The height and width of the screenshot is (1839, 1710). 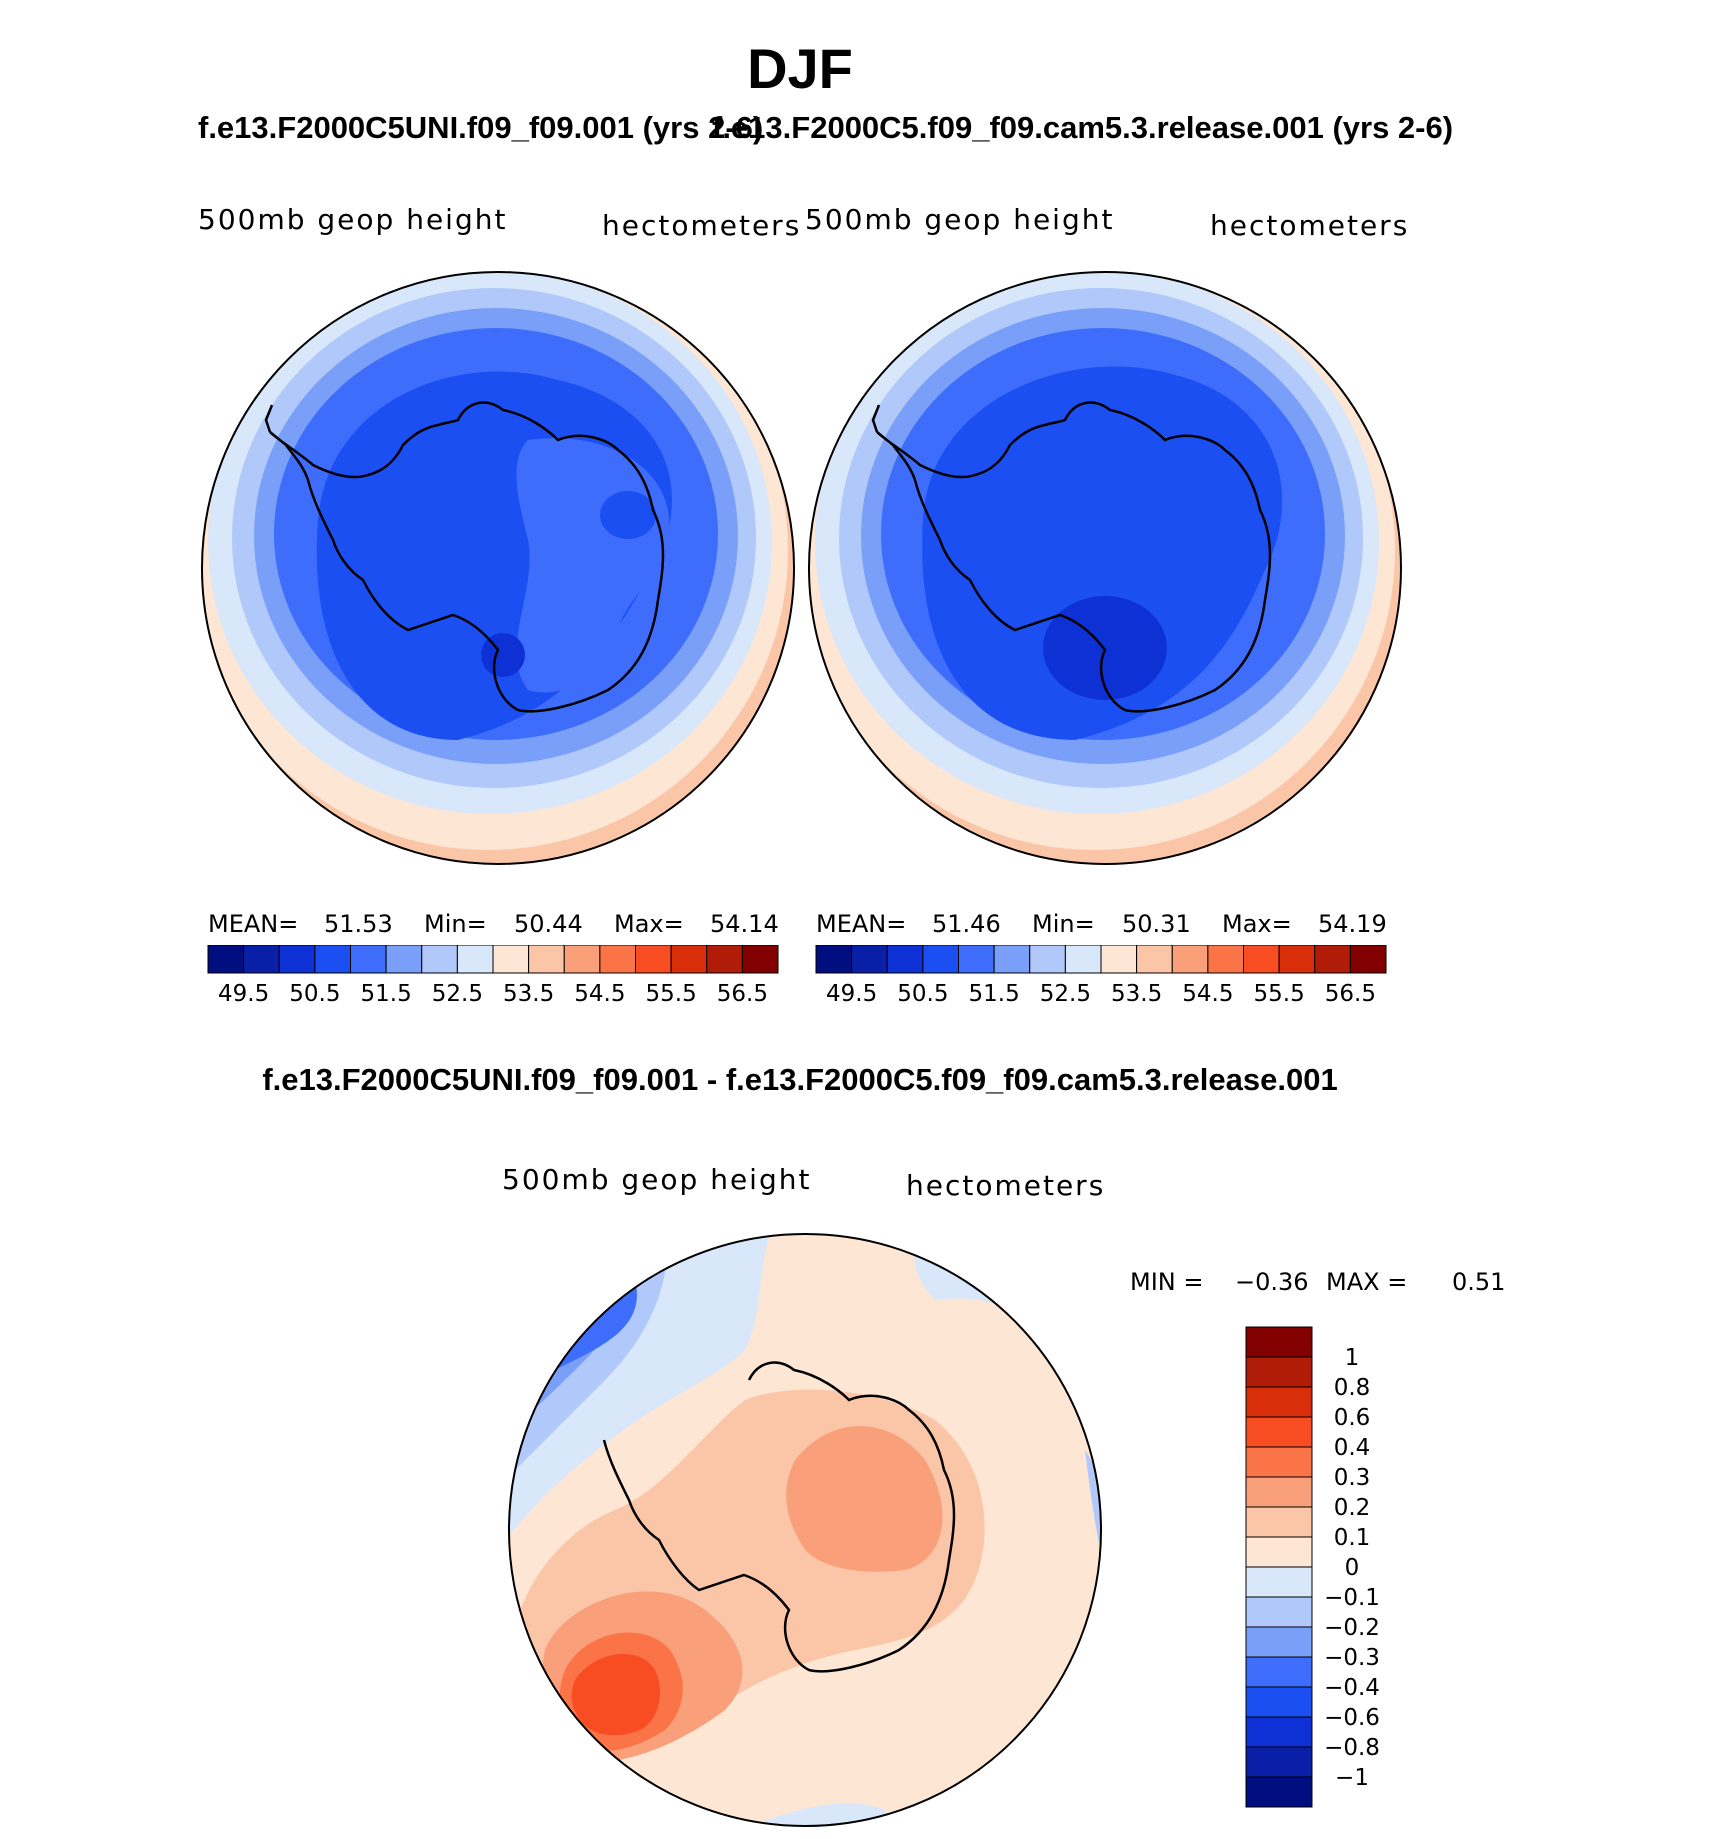 I want to click on colorbar-difference-tick-label: 1, so click(x=1352, y=1358).